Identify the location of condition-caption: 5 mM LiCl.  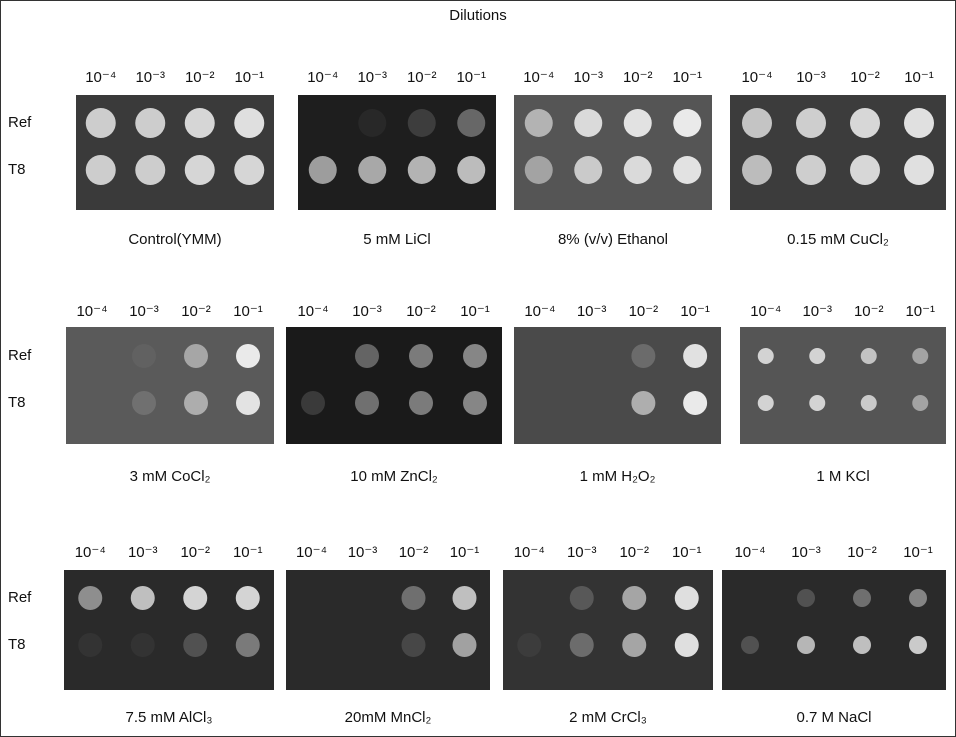
(397, 239).